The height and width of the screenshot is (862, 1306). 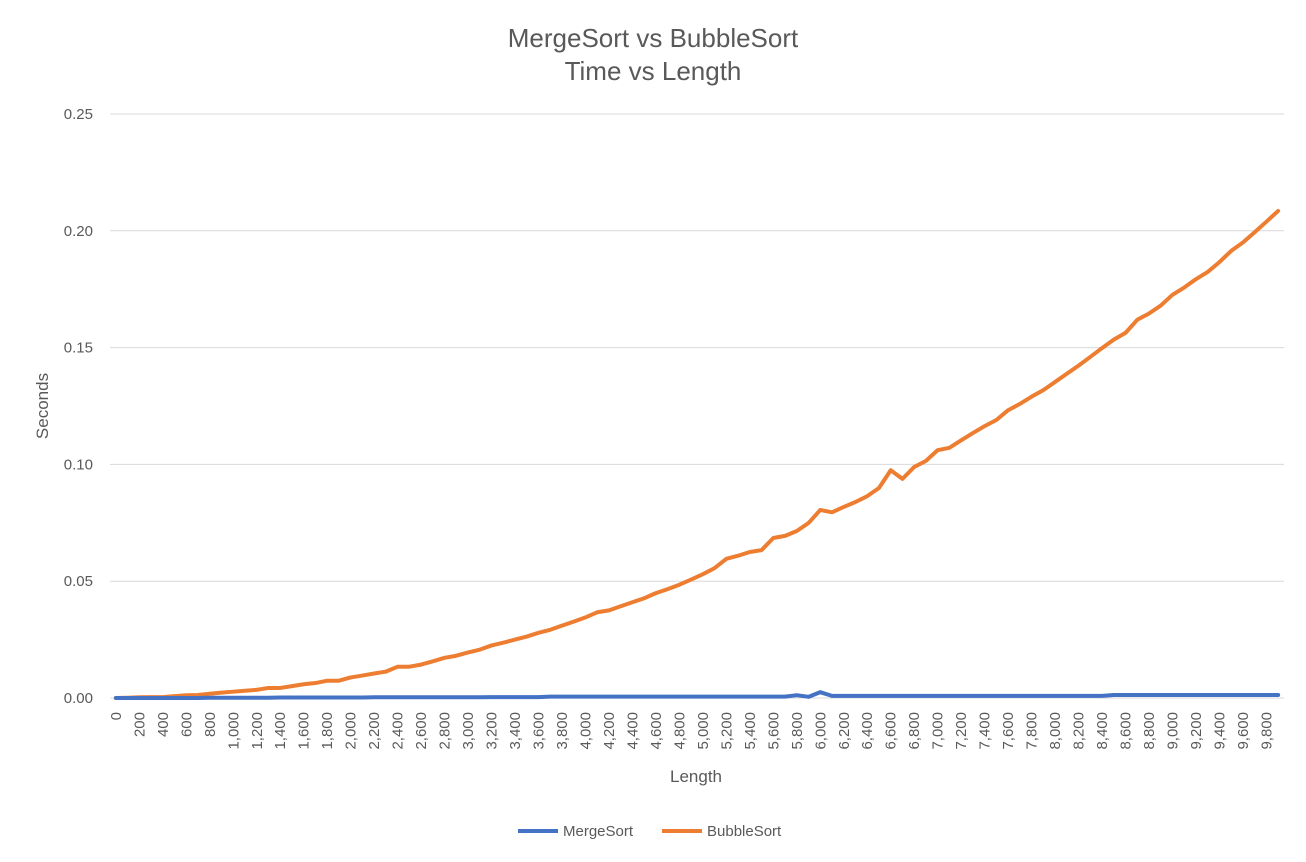 I want to click on x-tick-label: 2,200, so click(x=374, y=731).